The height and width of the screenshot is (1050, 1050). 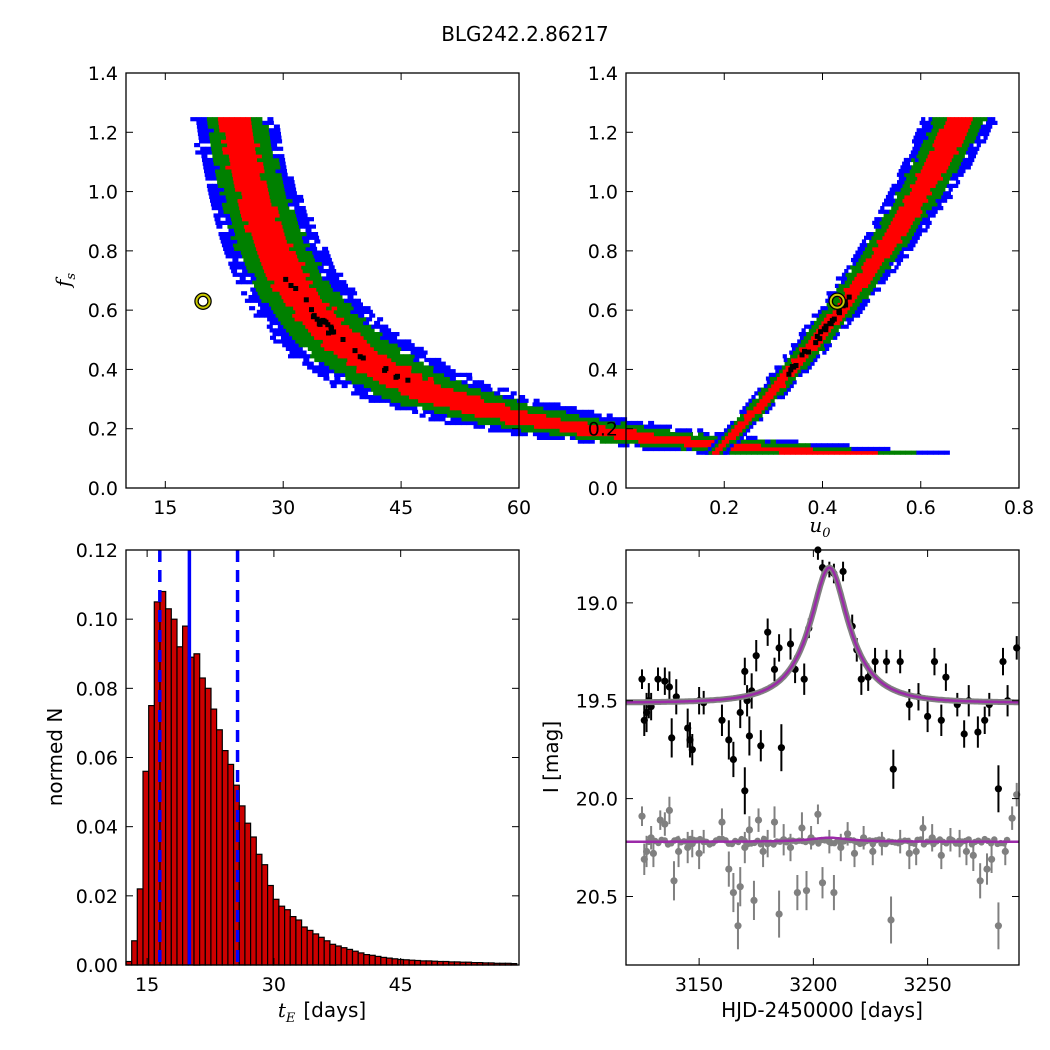 What do you see at coordinates (401, 985) in the screenshot?
I see `x-tick-label: 45` at bounding box center [401, 985].